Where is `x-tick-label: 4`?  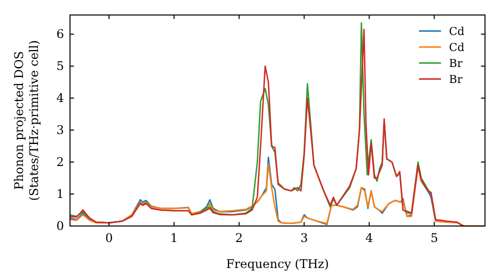
x-tick-label: 4 is located at coordinates (369, 238).